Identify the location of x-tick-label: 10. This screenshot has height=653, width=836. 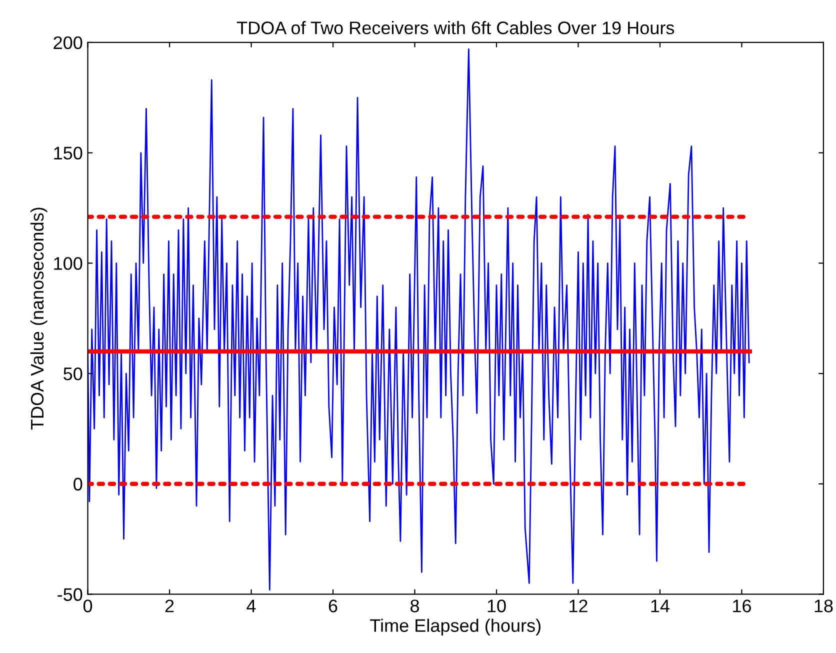
(497, 606).